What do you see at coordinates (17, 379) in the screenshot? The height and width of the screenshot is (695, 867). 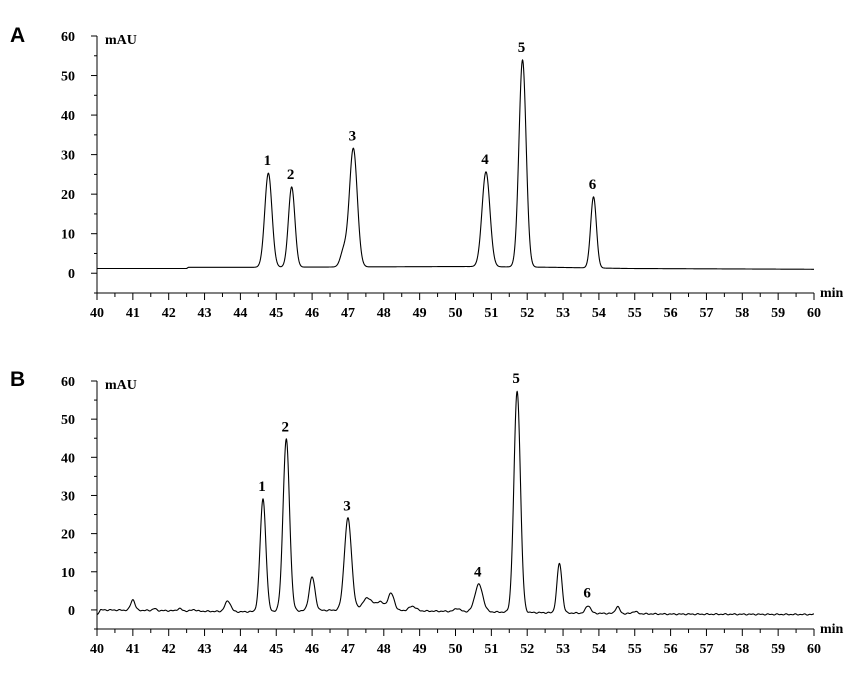 I see `panel-letter: B` at bounding box center [17, 379].